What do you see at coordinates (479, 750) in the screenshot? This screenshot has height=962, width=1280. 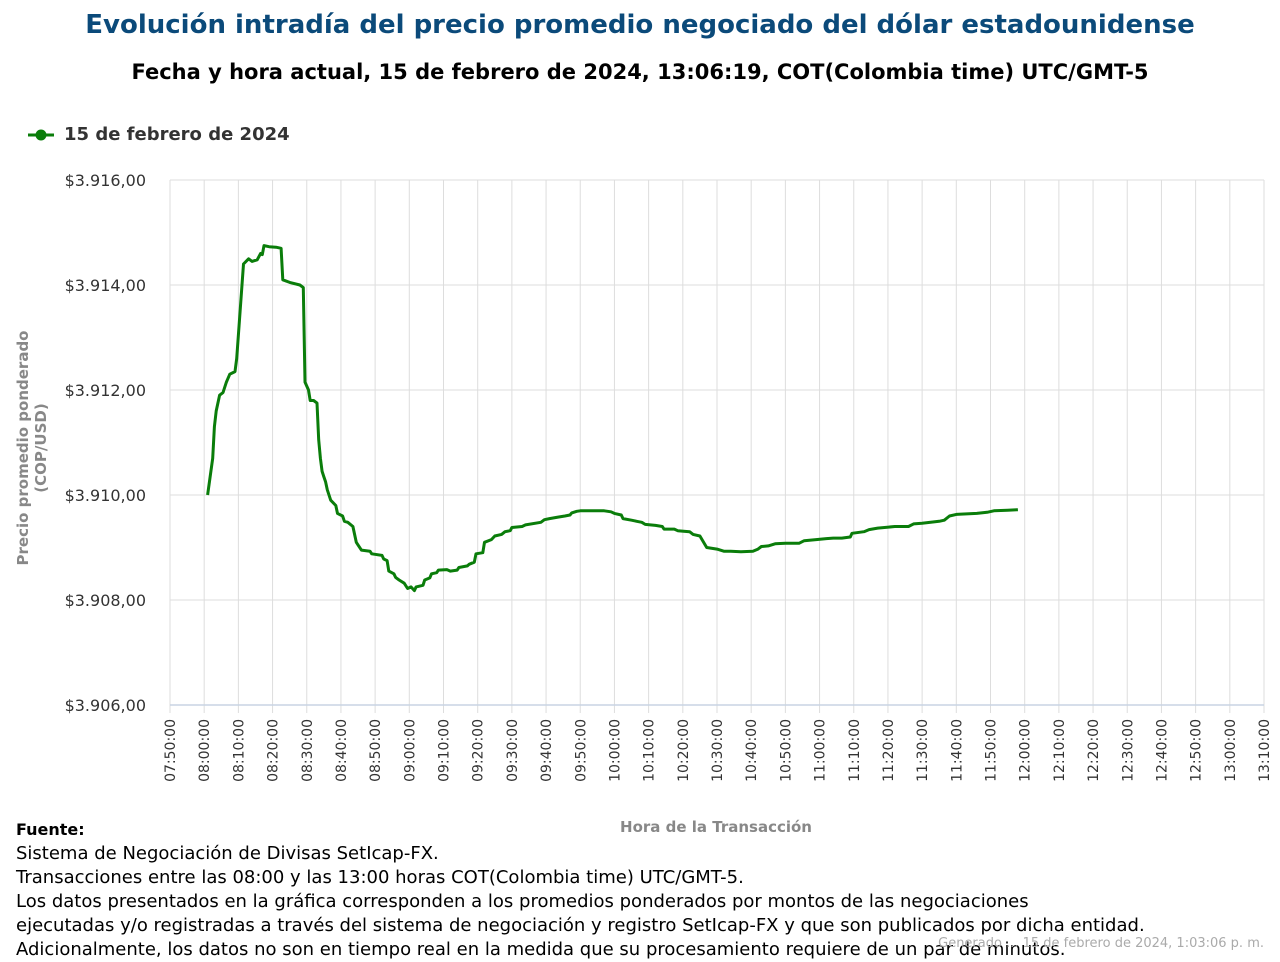 I see `x-tick-label: 09:20:00` at bounding box center [479, 750].